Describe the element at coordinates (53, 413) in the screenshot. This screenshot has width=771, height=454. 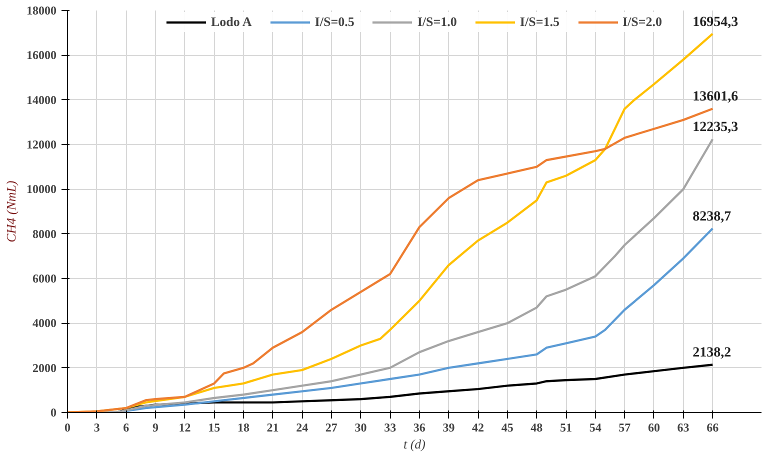
I see `y-tick-label: 0` at that location.